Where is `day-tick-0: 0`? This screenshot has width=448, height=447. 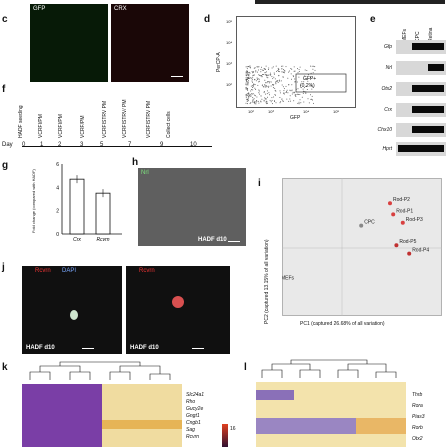 day-tick-0: 0 is located at coordinates (24, 145).